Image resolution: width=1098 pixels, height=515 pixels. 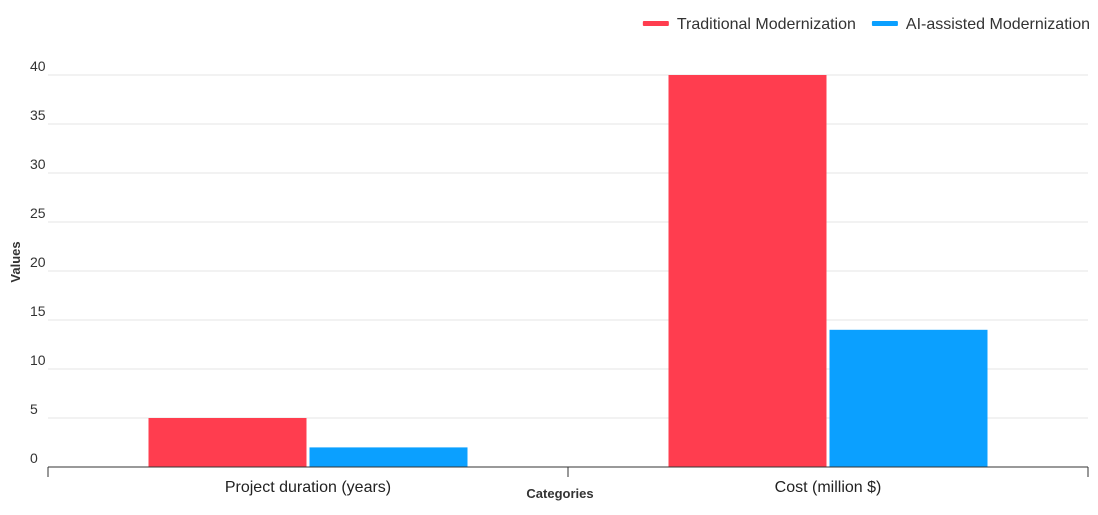 I want to click on x-axis-category-labels: Project duration (years) Cost (million $), so click(x=553, y=487).